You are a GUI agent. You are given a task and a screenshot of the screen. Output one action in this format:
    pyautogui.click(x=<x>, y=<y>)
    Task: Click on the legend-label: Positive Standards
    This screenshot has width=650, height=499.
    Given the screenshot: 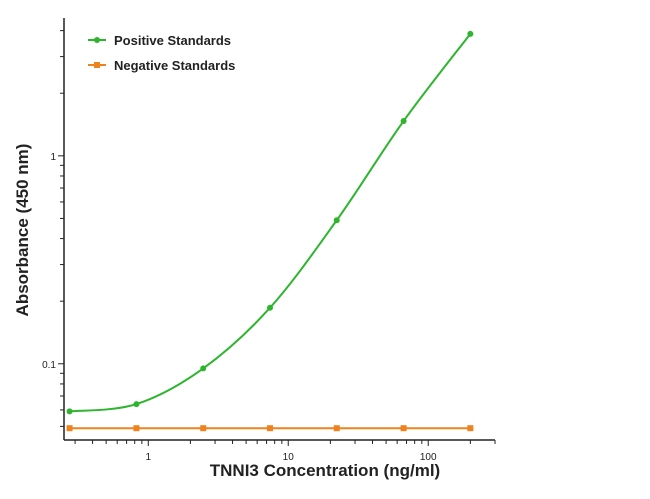 What is the action you would take?
    pyautogui.click(x=172, y=40)
    